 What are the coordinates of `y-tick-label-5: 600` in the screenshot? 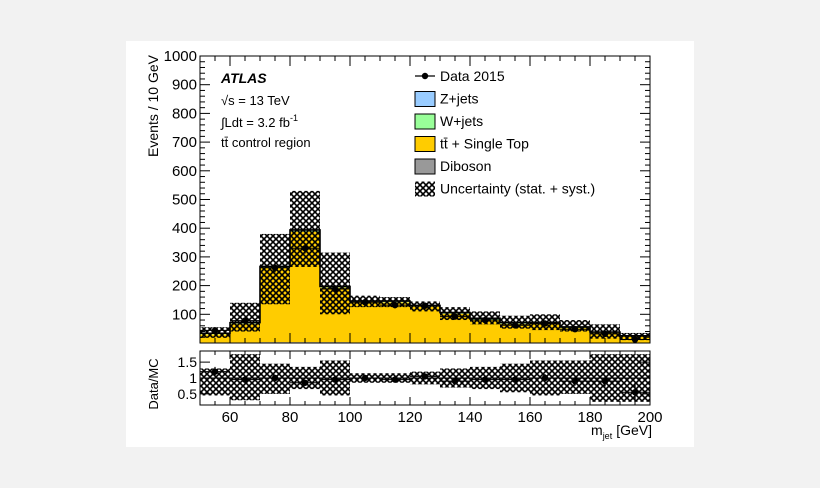 It's located at (184, 171).